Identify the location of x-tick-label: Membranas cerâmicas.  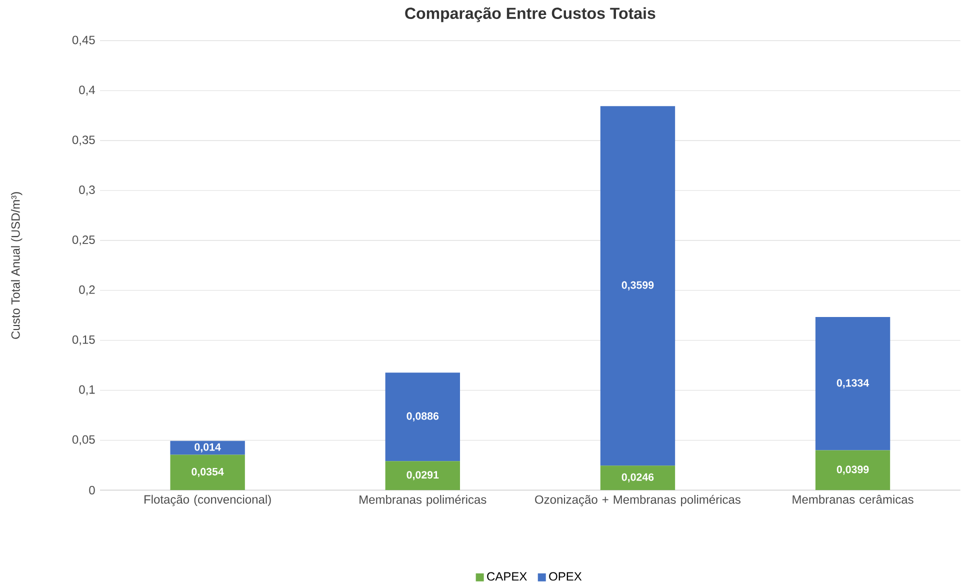
(853, 499).